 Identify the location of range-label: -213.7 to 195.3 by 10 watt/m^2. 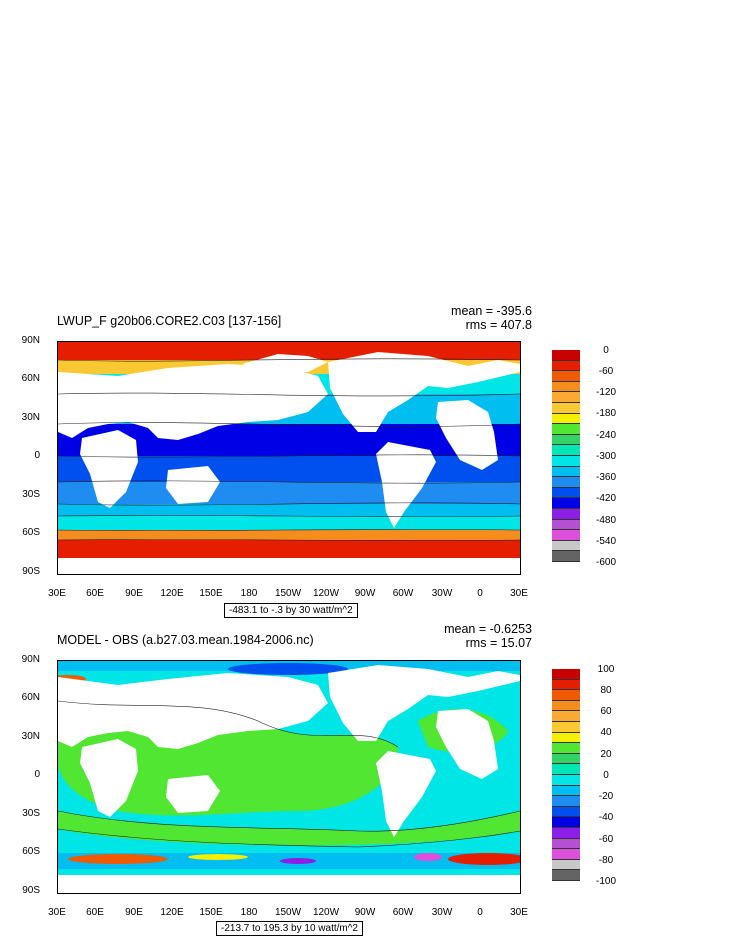
(289, 928).